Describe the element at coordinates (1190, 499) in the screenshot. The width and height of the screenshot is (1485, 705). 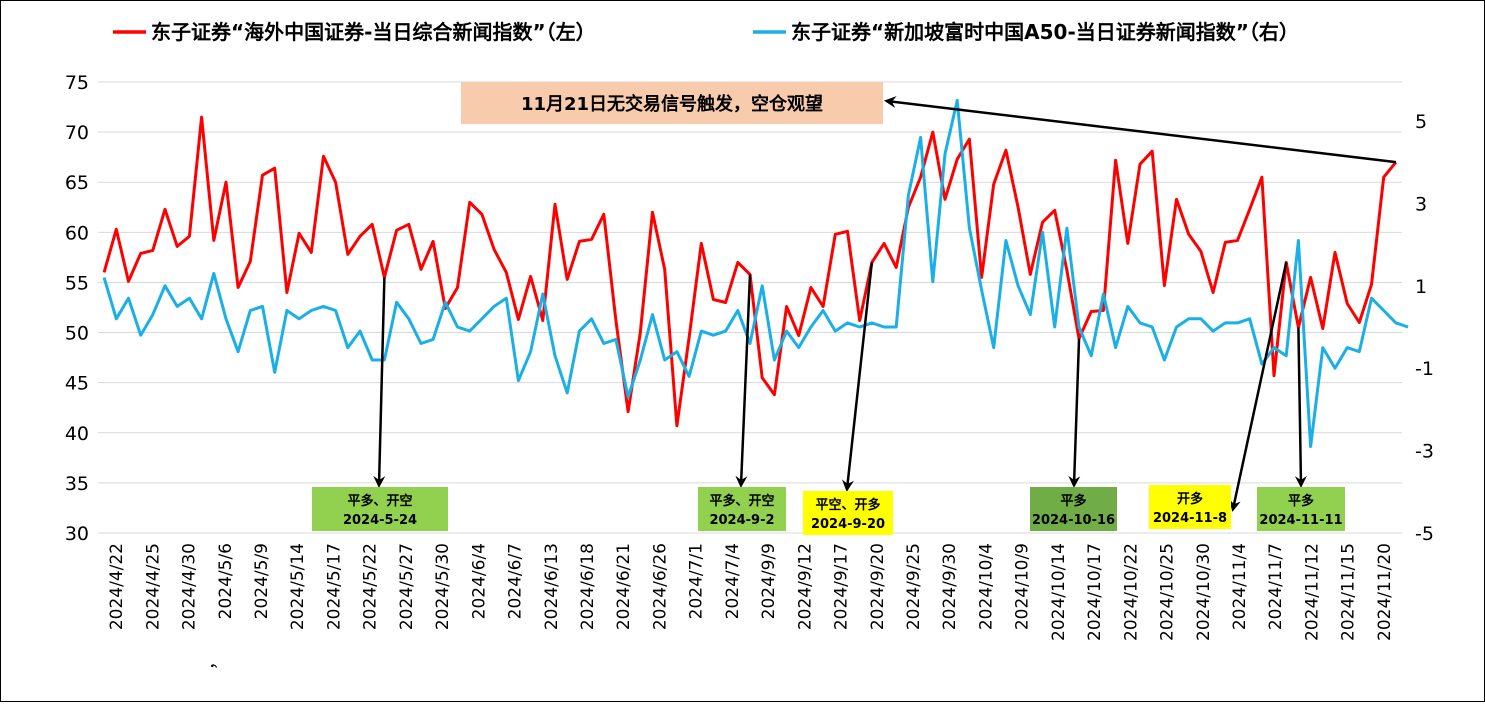
I see `signal-action: 开多` at that location.